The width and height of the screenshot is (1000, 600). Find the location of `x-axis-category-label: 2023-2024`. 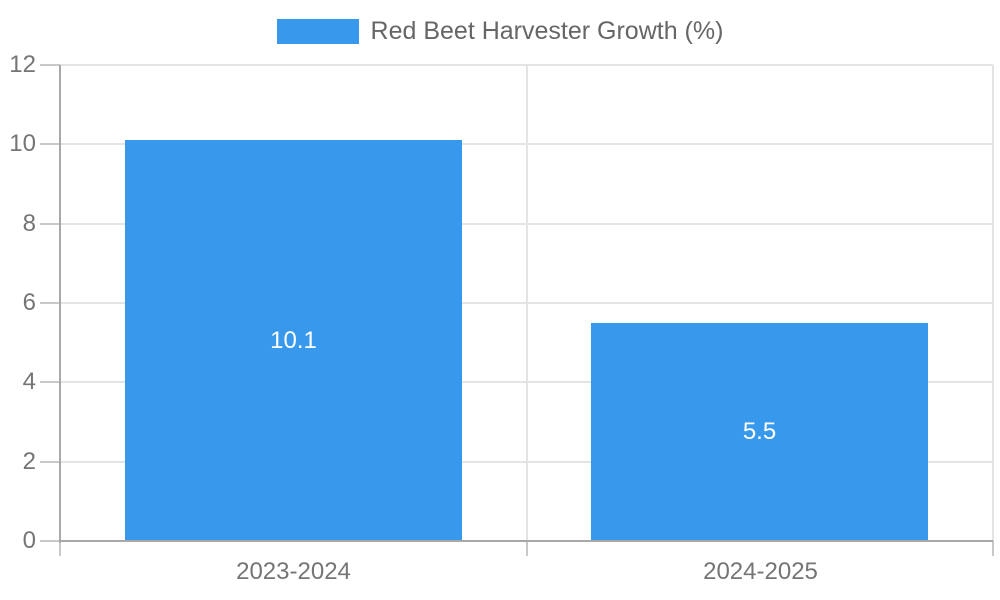

x-axis-category-label: 2023-2024 is located at coordinates (293, 571).